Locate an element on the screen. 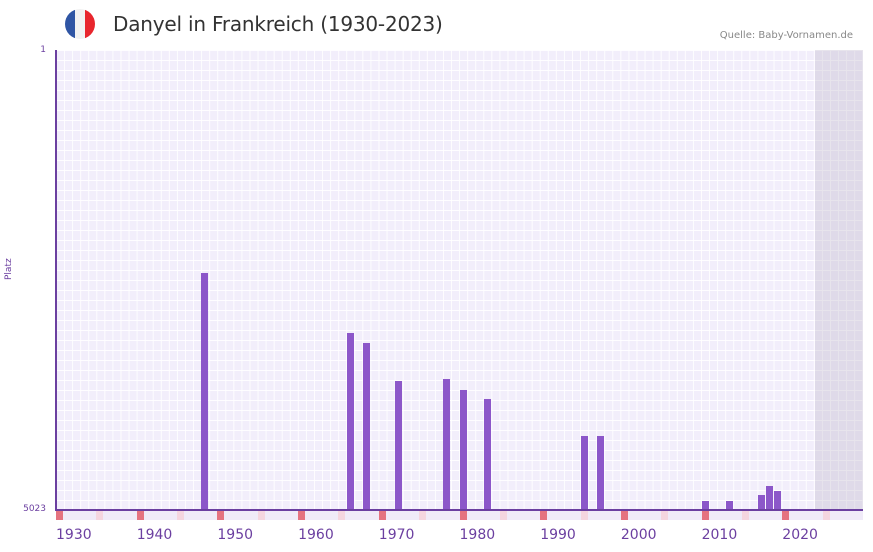 The width and height of the screenshot is (873, 552). year-marker-2000 is located at coordinates (624, 515).